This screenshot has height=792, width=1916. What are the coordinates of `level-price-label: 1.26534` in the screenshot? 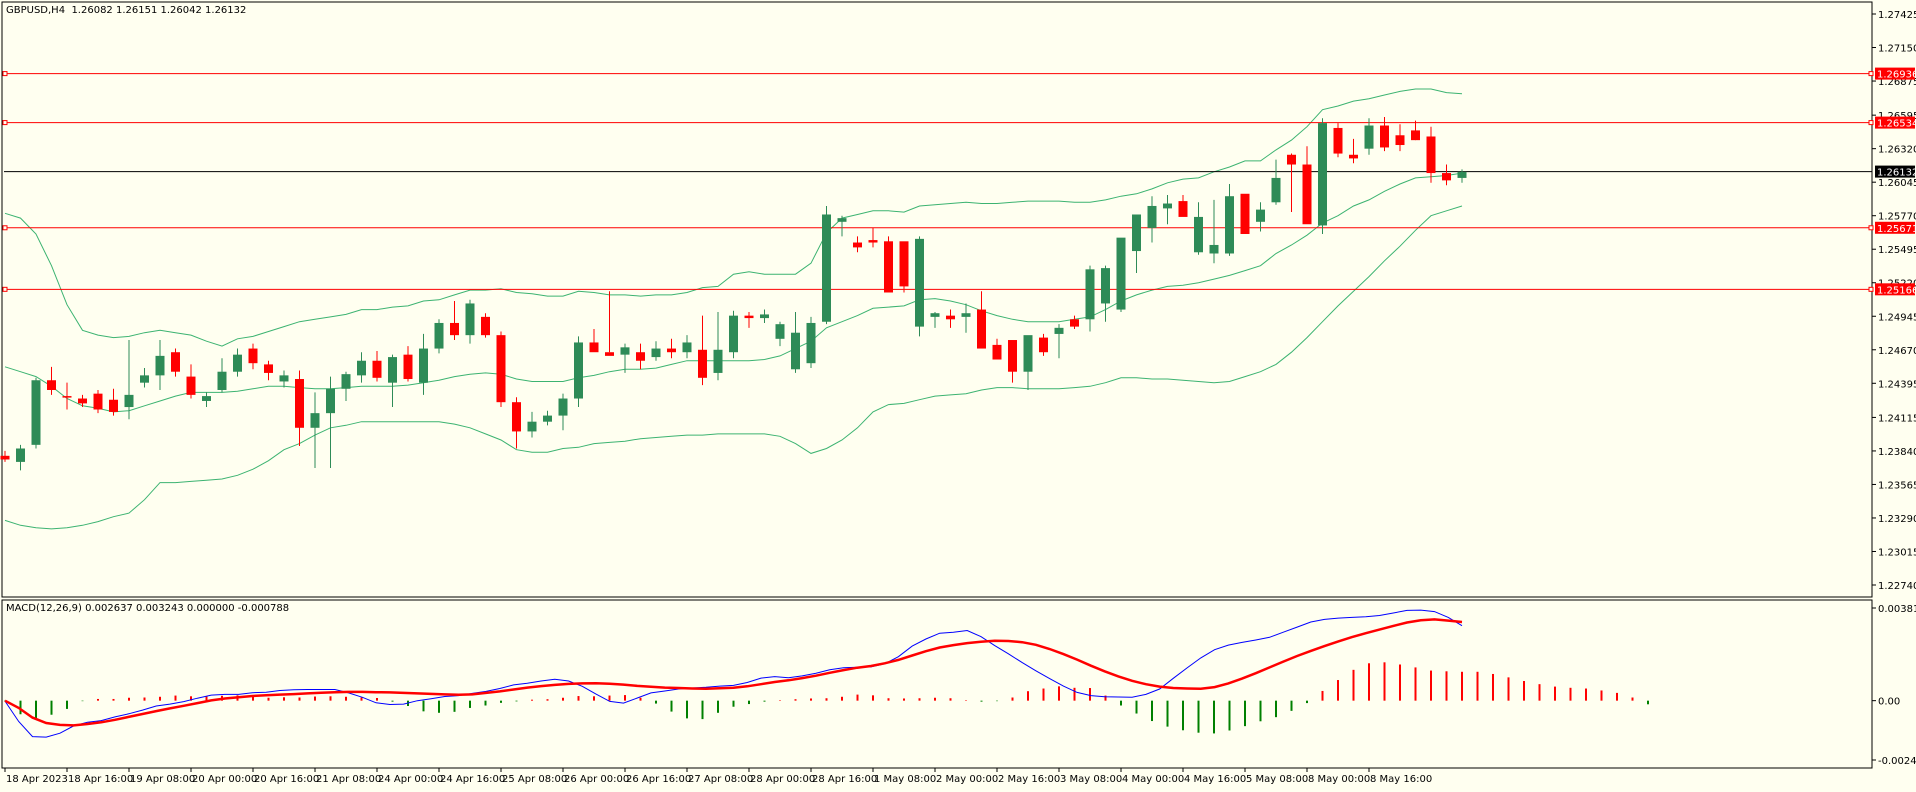 It's located at (1896, 124).